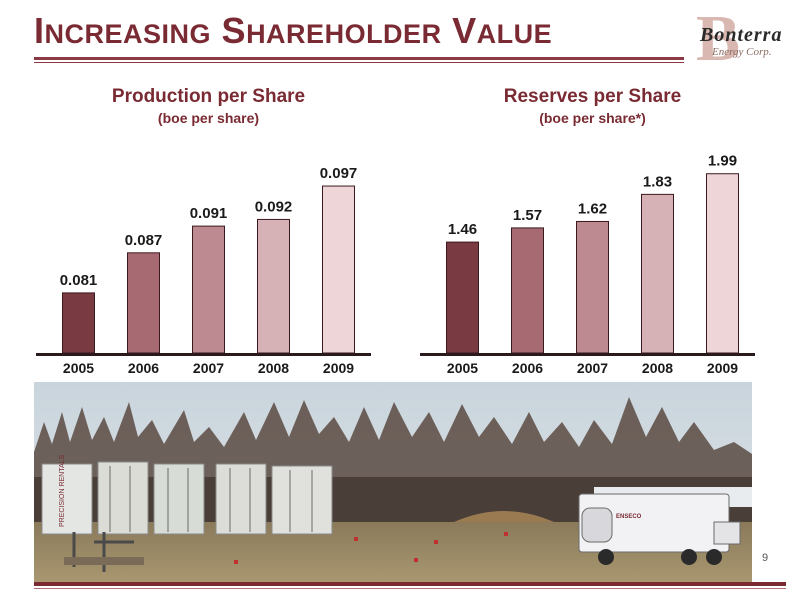  What do you see at coordinates (514, 34) in the screenshot?
I see `title-rest-3: ALUE` at bounding box center [514, 34].